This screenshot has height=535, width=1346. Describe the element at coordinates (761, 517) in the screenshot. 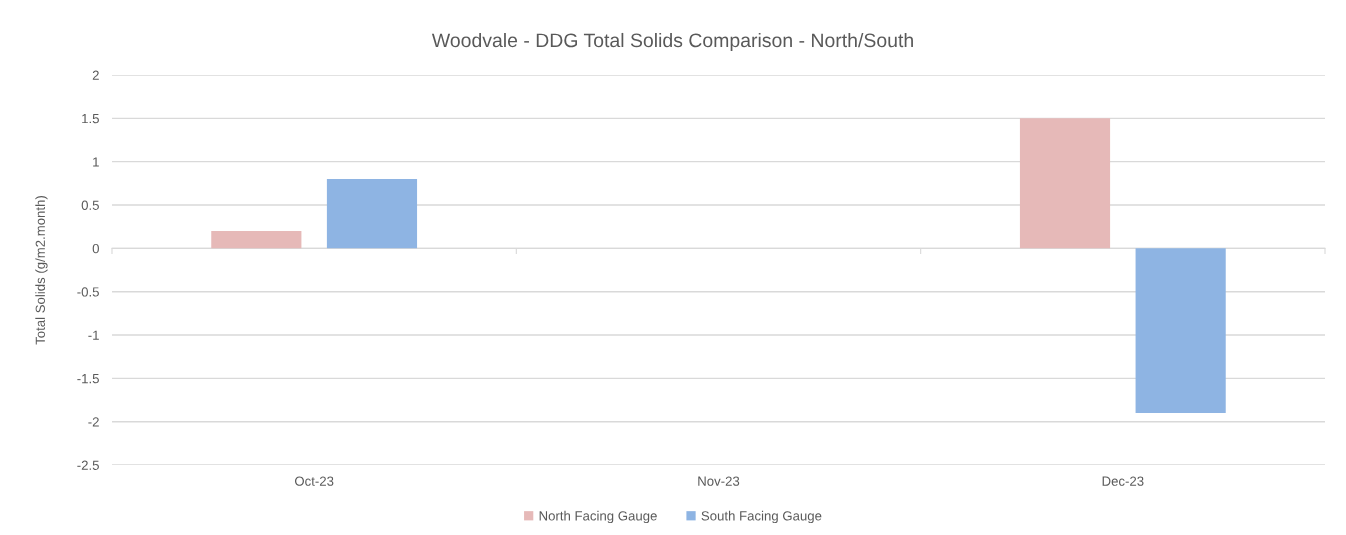

I see `legend-label: South Facing Gauge` at that location.